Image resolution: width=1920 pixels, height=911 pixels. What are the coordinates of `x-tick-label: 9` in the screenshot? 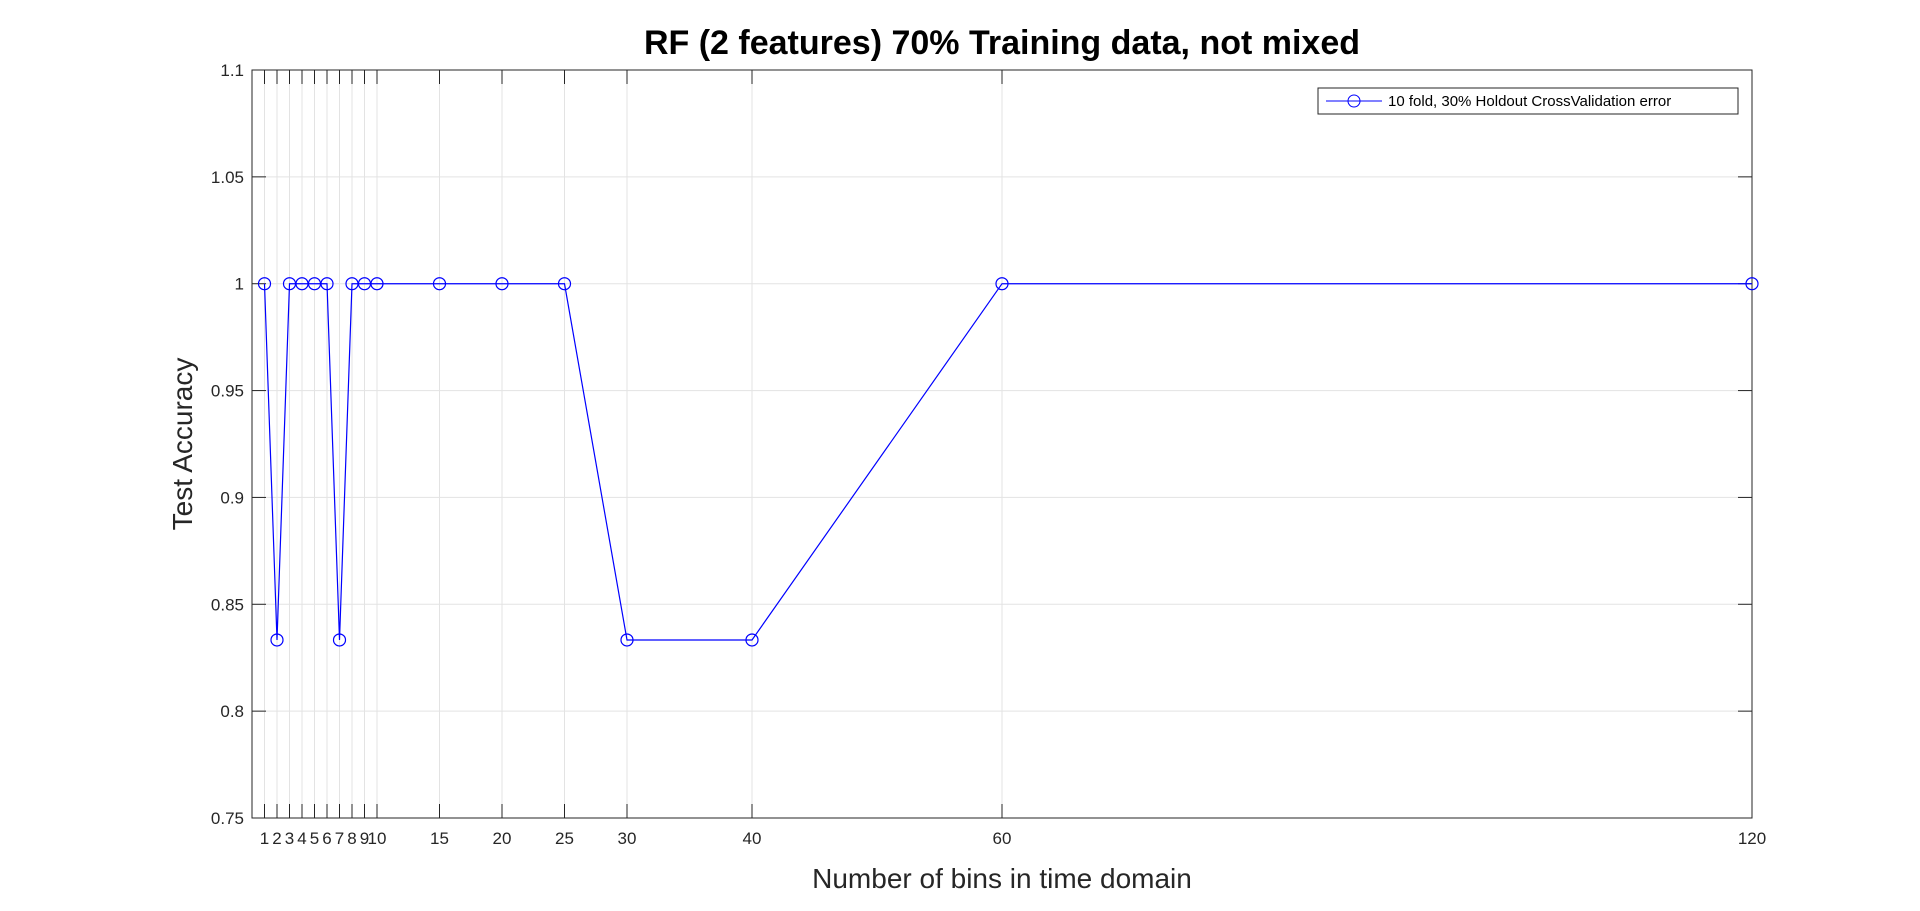 It's located at (364, 838).